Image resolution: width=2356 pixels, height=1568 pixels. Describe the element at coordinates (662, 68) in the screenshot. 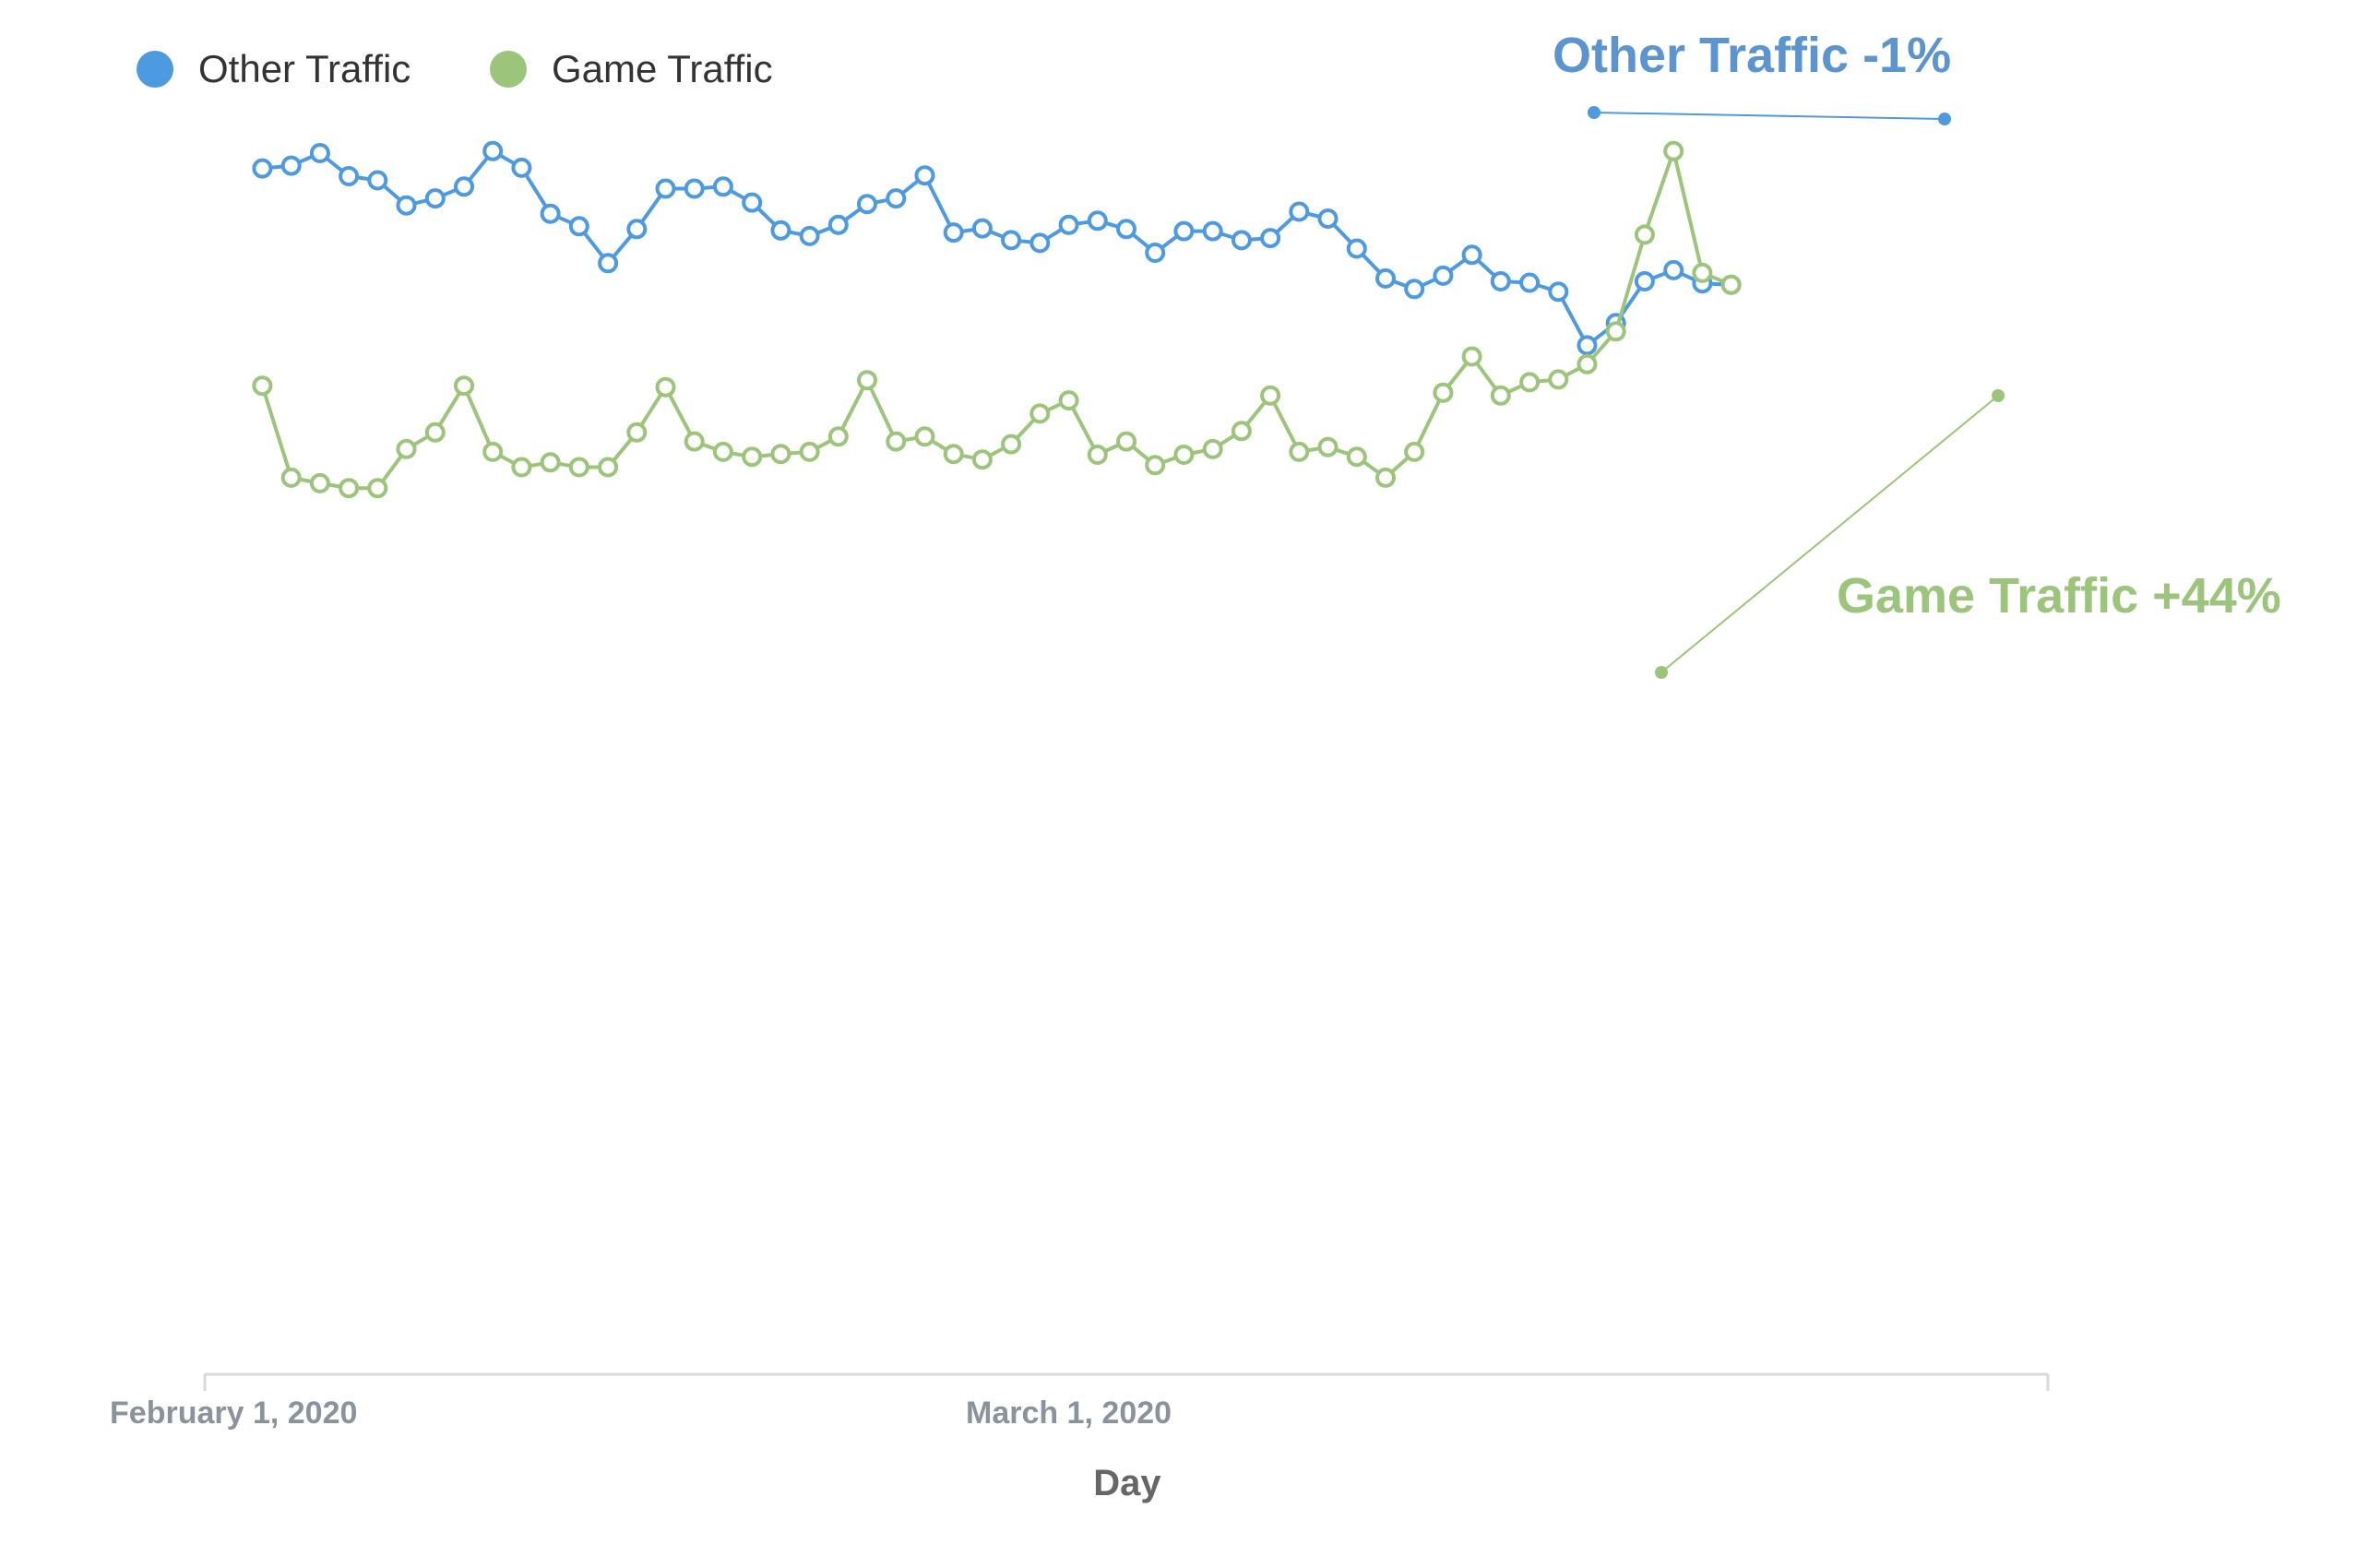

I see `legend-label-game-traffic: Game Traffic` at that location.